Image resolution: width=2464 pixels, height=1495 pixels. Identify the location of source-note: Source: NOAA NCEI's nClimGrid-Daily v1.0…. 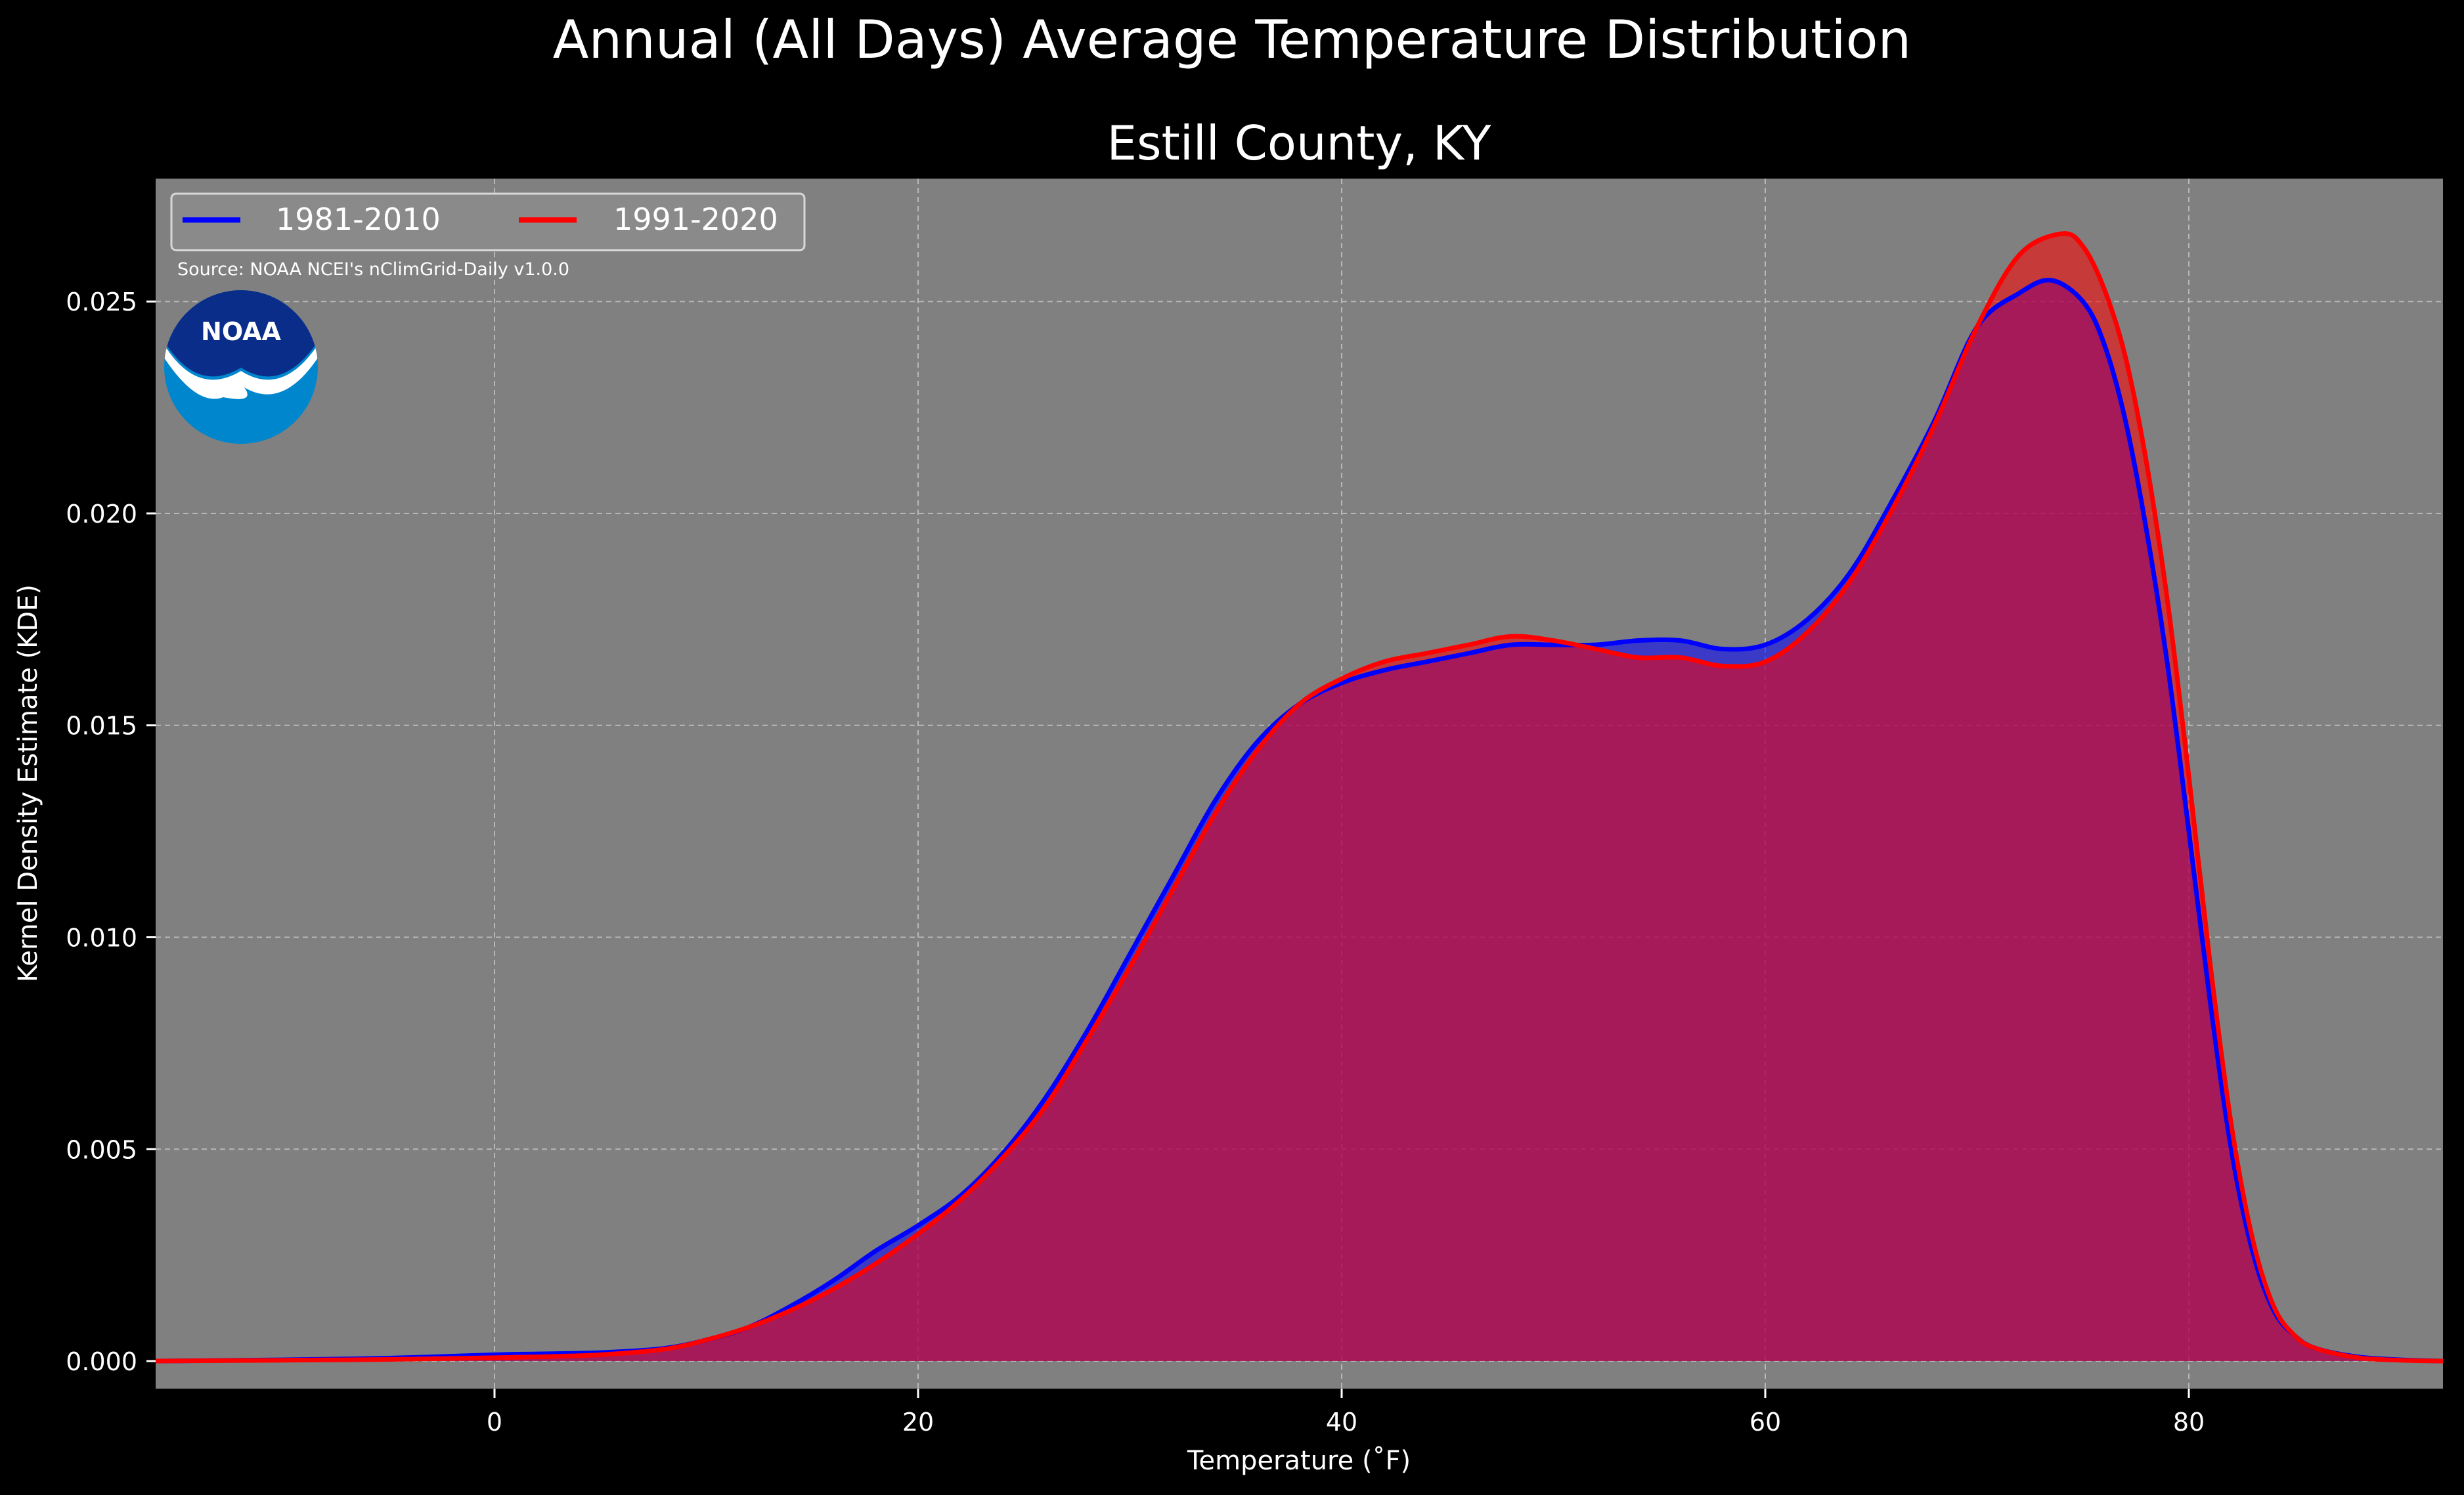
(373, 269).